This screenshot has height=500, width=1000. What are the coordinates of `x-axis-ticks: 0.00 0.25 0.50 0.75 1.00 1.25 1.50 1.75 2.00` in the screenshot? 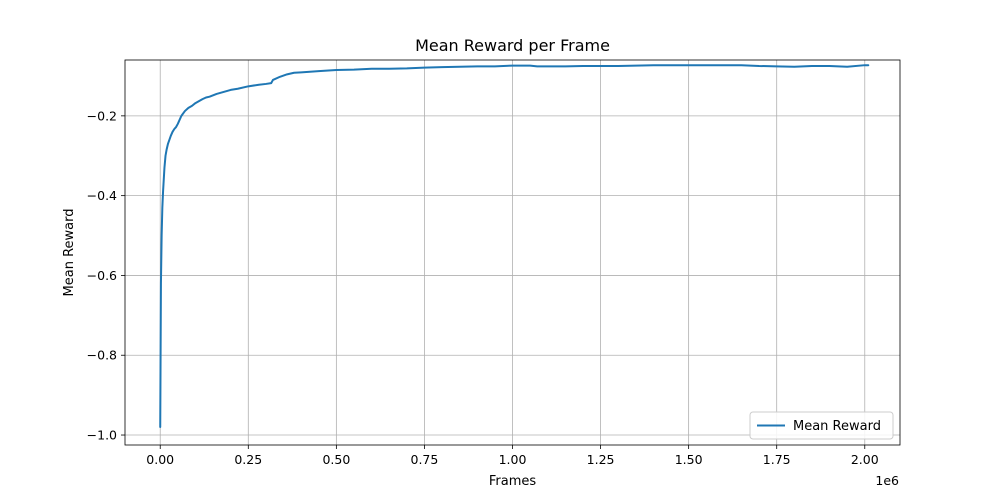 It's located at (512, 456).